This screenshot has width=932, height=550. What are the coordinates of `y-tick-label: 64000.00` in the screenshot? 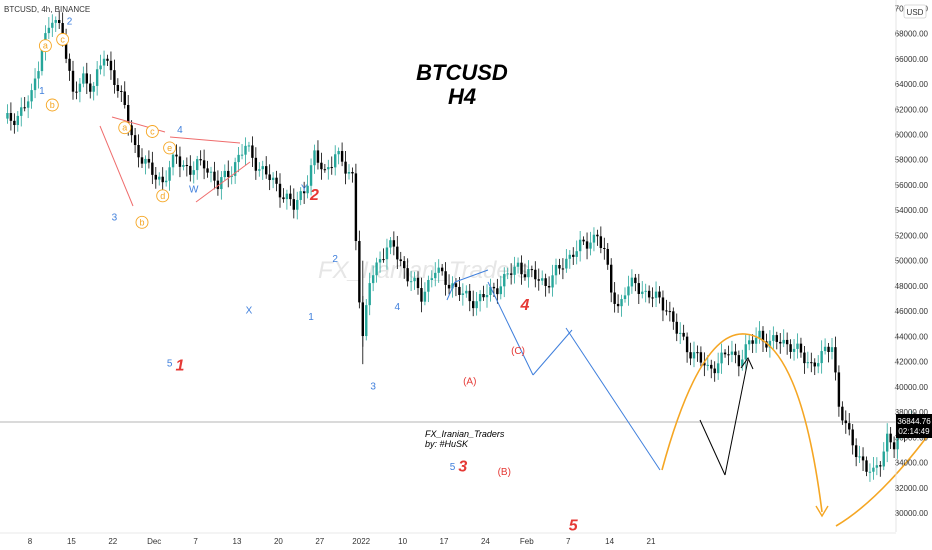 It's located at (912, 84).